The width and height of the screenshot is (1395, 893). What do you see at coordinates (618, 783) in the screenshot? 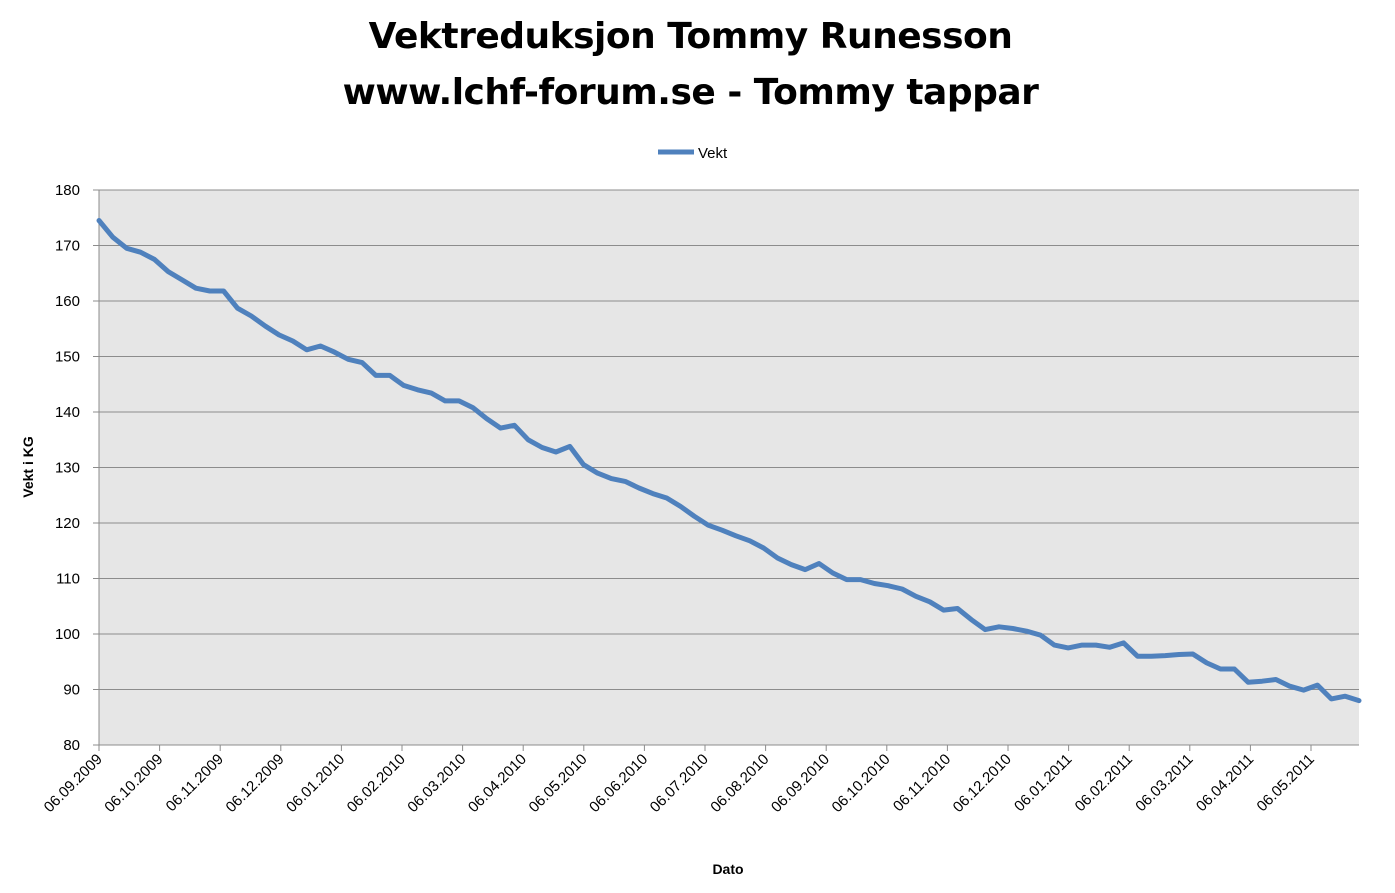
I see `x-tick-label: 06.06.2010` at bounding box center [618, 783].